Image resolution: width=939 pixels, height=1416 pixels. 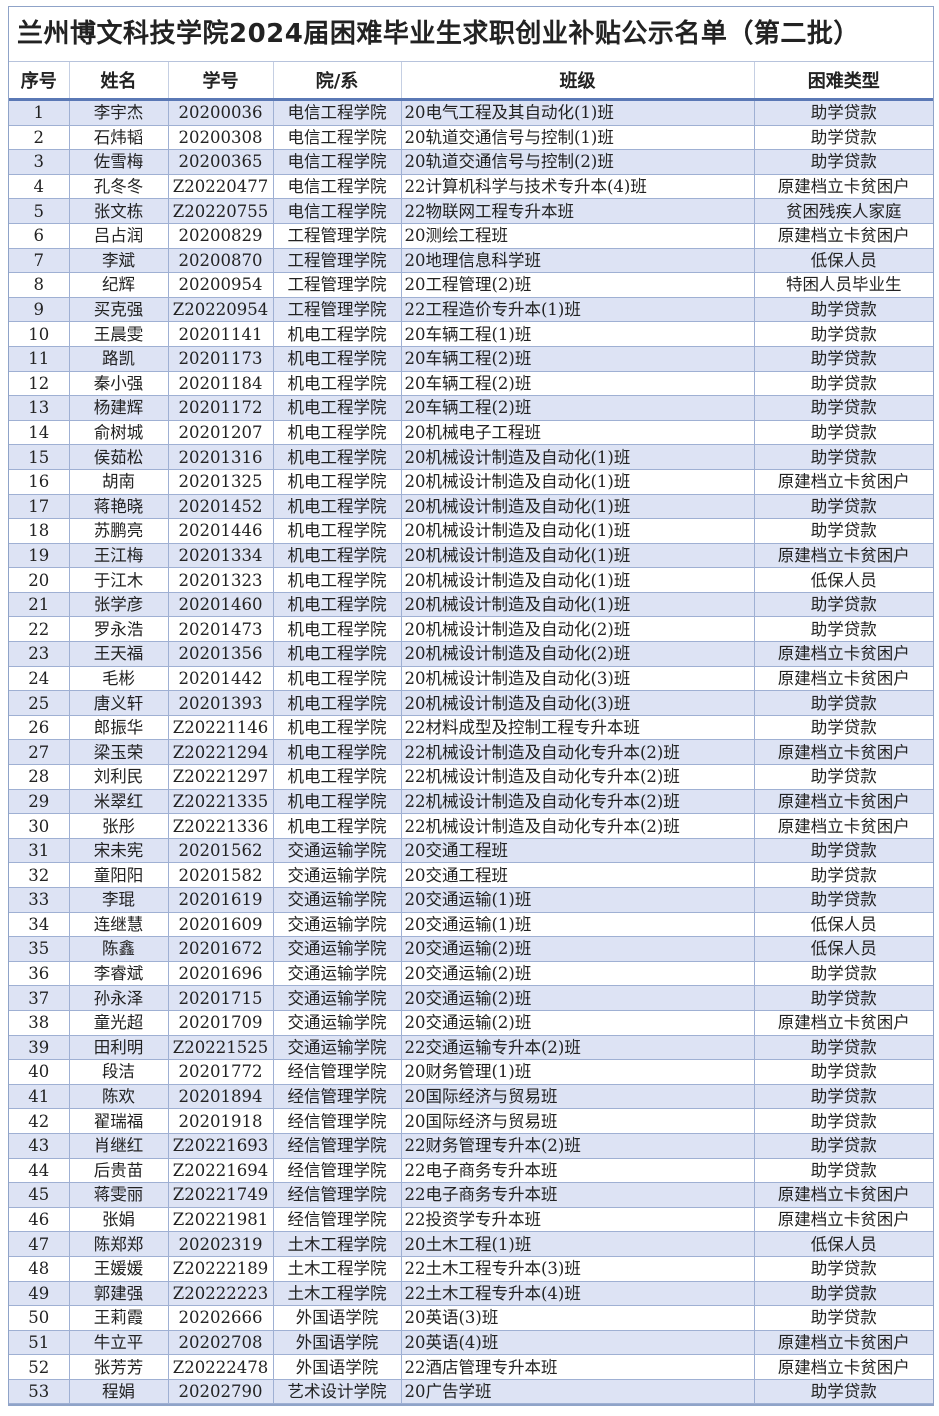 What do you see at coordinates (39, 261) in the screenshot?
I see `cell-seq: 7` at bounding box center [39, 261].